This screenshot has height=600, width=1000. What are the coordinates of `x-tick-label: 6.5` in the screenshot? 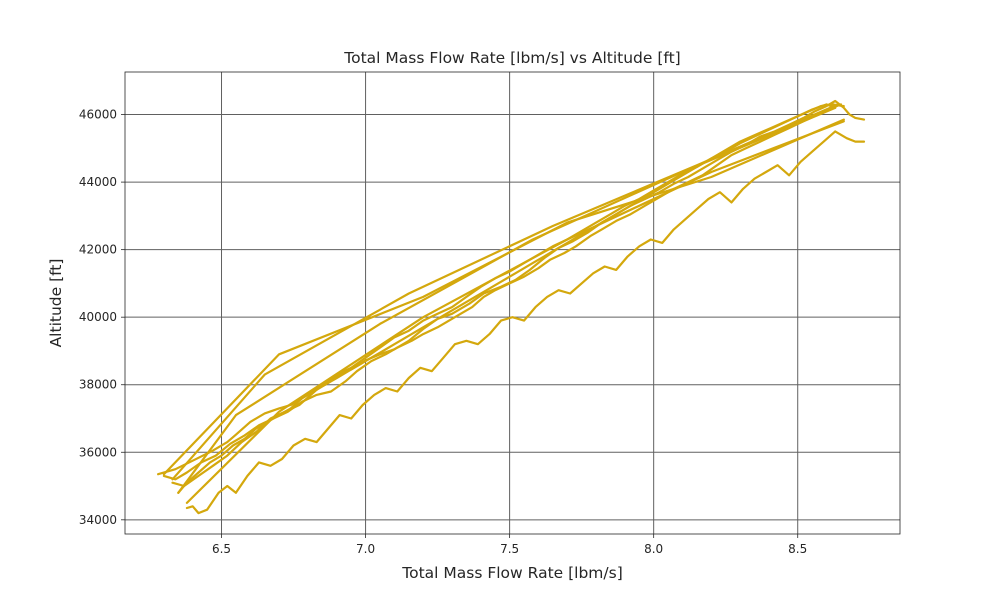 It's located at (221, 549).